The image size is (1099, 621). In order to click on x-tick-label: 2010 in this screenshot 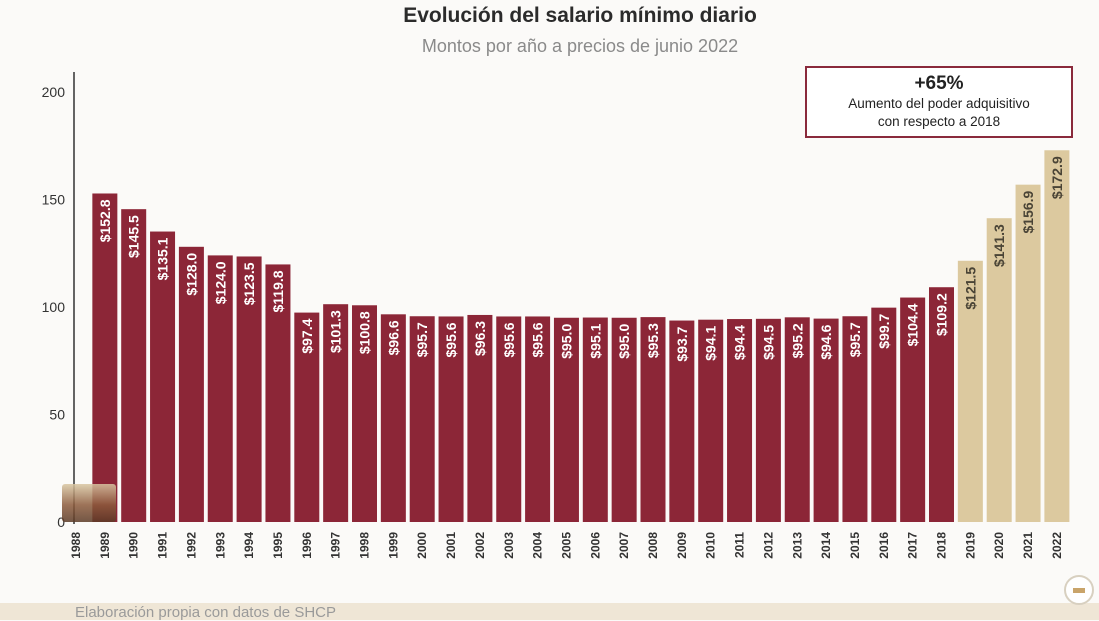, I will do `click(711, 545)`.